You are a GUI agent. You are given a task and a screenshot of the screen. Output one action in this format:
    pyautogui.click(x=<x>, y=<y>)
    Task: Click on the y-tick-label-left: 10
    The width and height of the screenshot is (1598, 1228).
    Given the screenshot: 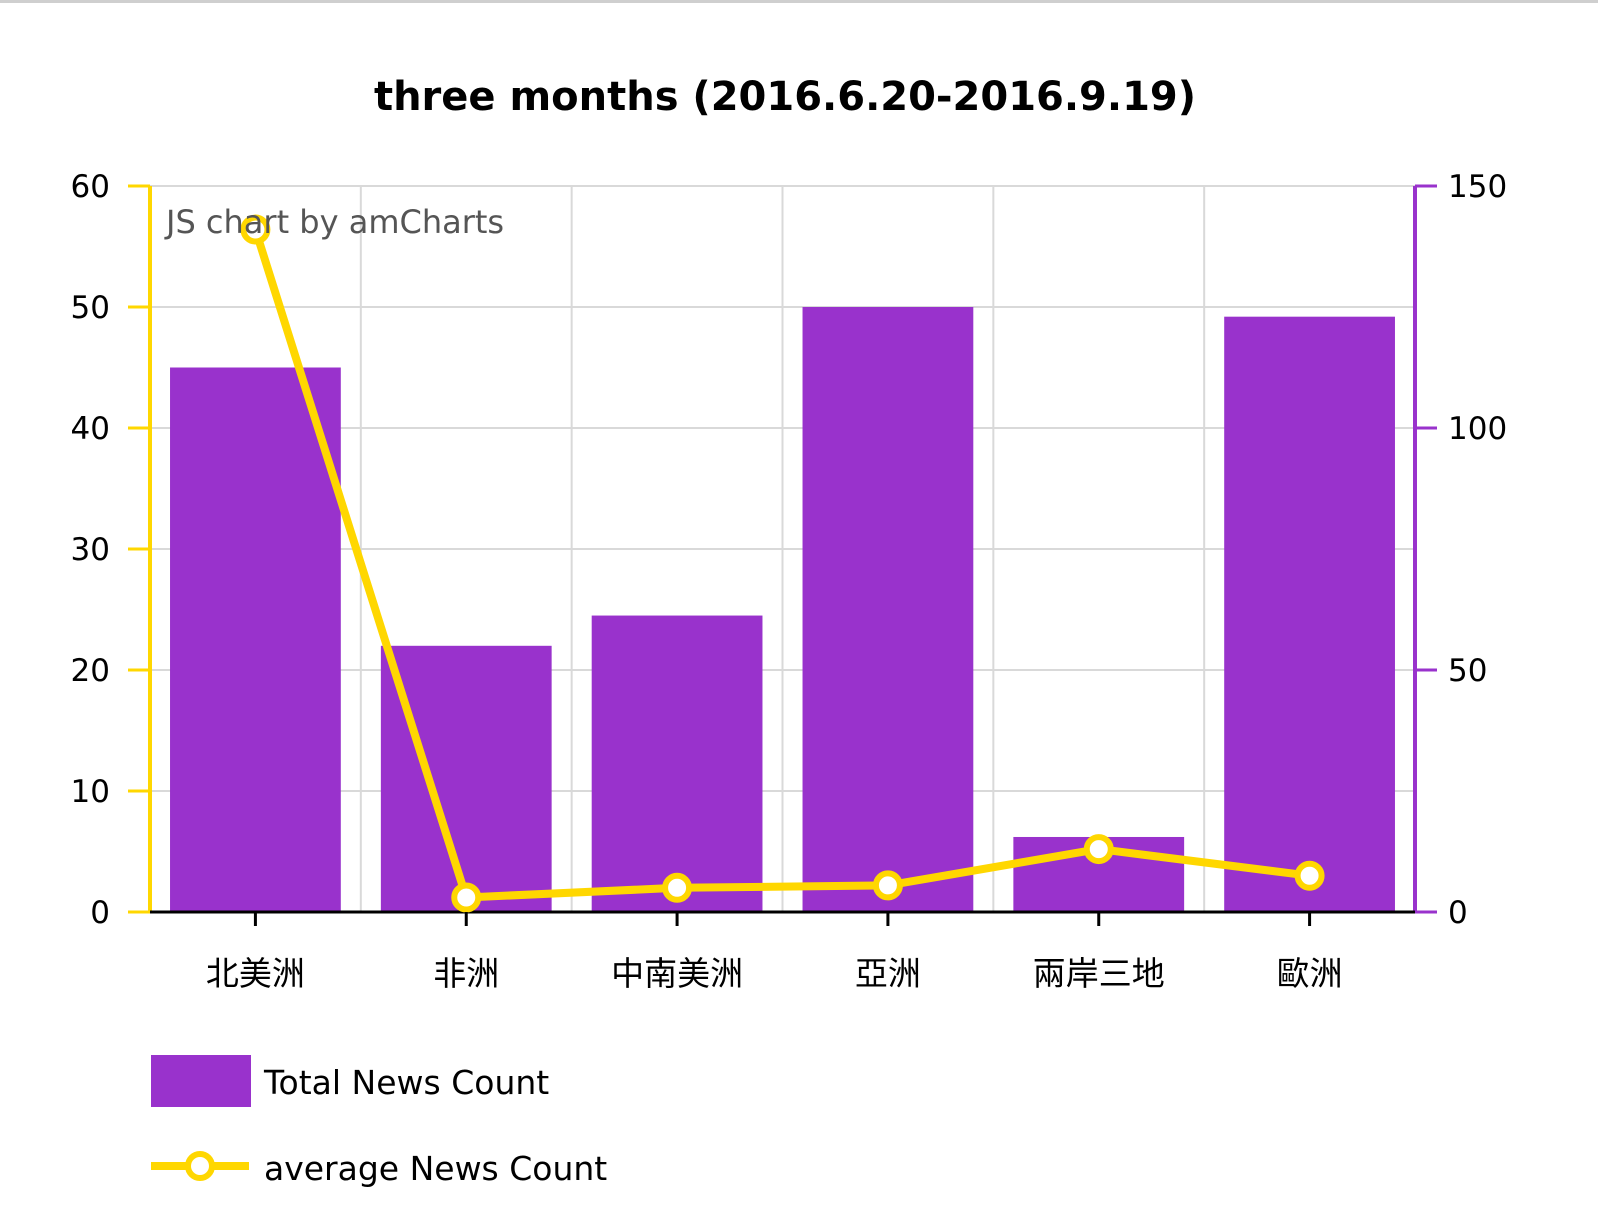 What is the action you would take?
    pyautogui.click(x=90, y=792)
    